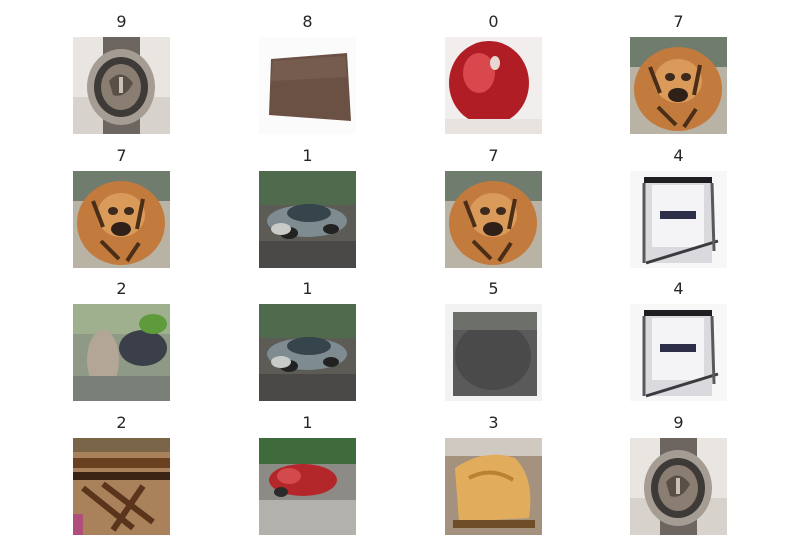 This screenshot has height=550, width=800. I want to click on grid-cell: 5, so click(493, 340).